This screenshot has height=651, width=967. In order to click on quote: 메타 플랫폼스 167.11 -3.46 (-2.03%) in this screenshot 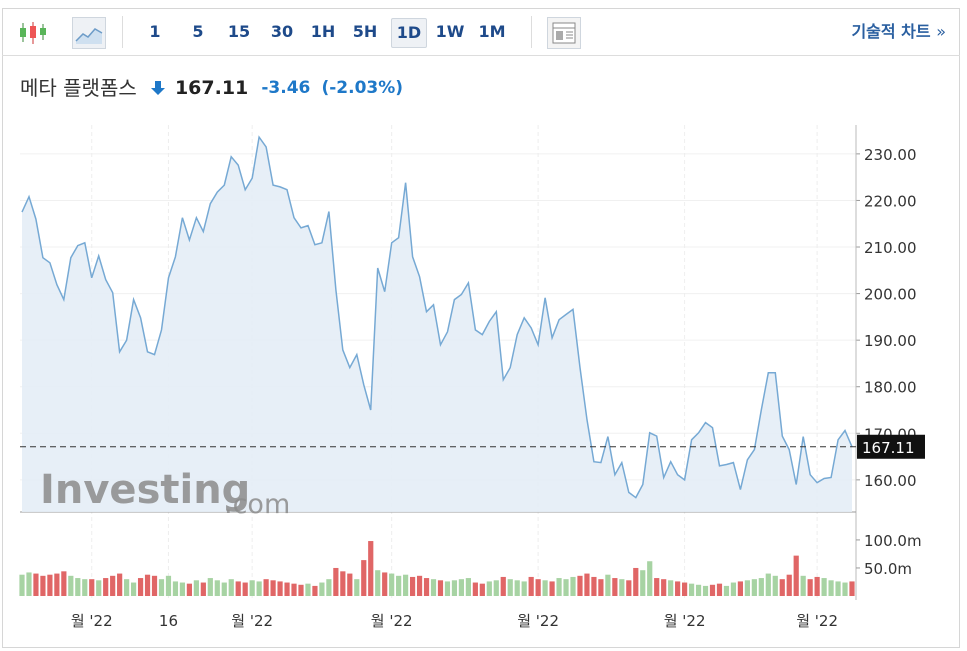, I will do `click(211, 87)`.